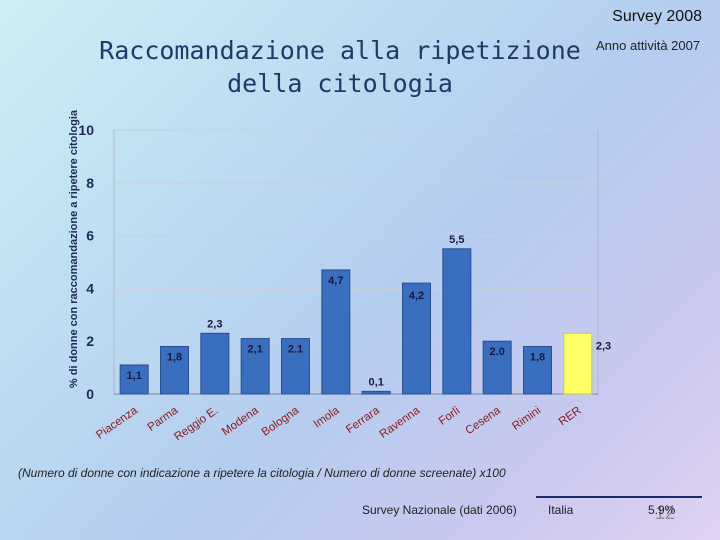 Image resolution: width=720 pixels, height=540 pixels. What do you see at coordinates (456, 240) in the screenshot?
I see `data-label: 5,5` at bounding box center [456, 240].